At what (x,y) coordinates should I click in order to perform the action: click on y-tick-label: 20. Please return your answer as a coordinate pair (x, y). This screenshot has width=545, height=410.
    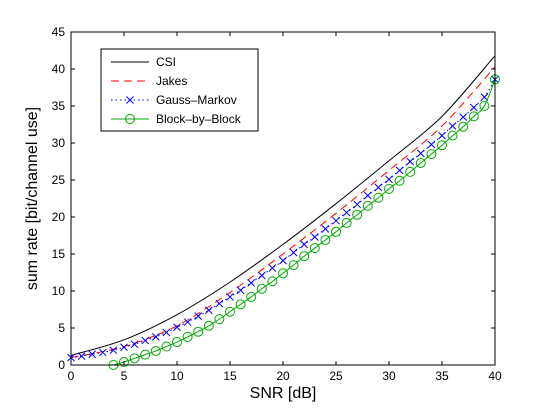
    Looking at the image, I should click on (59, 217).